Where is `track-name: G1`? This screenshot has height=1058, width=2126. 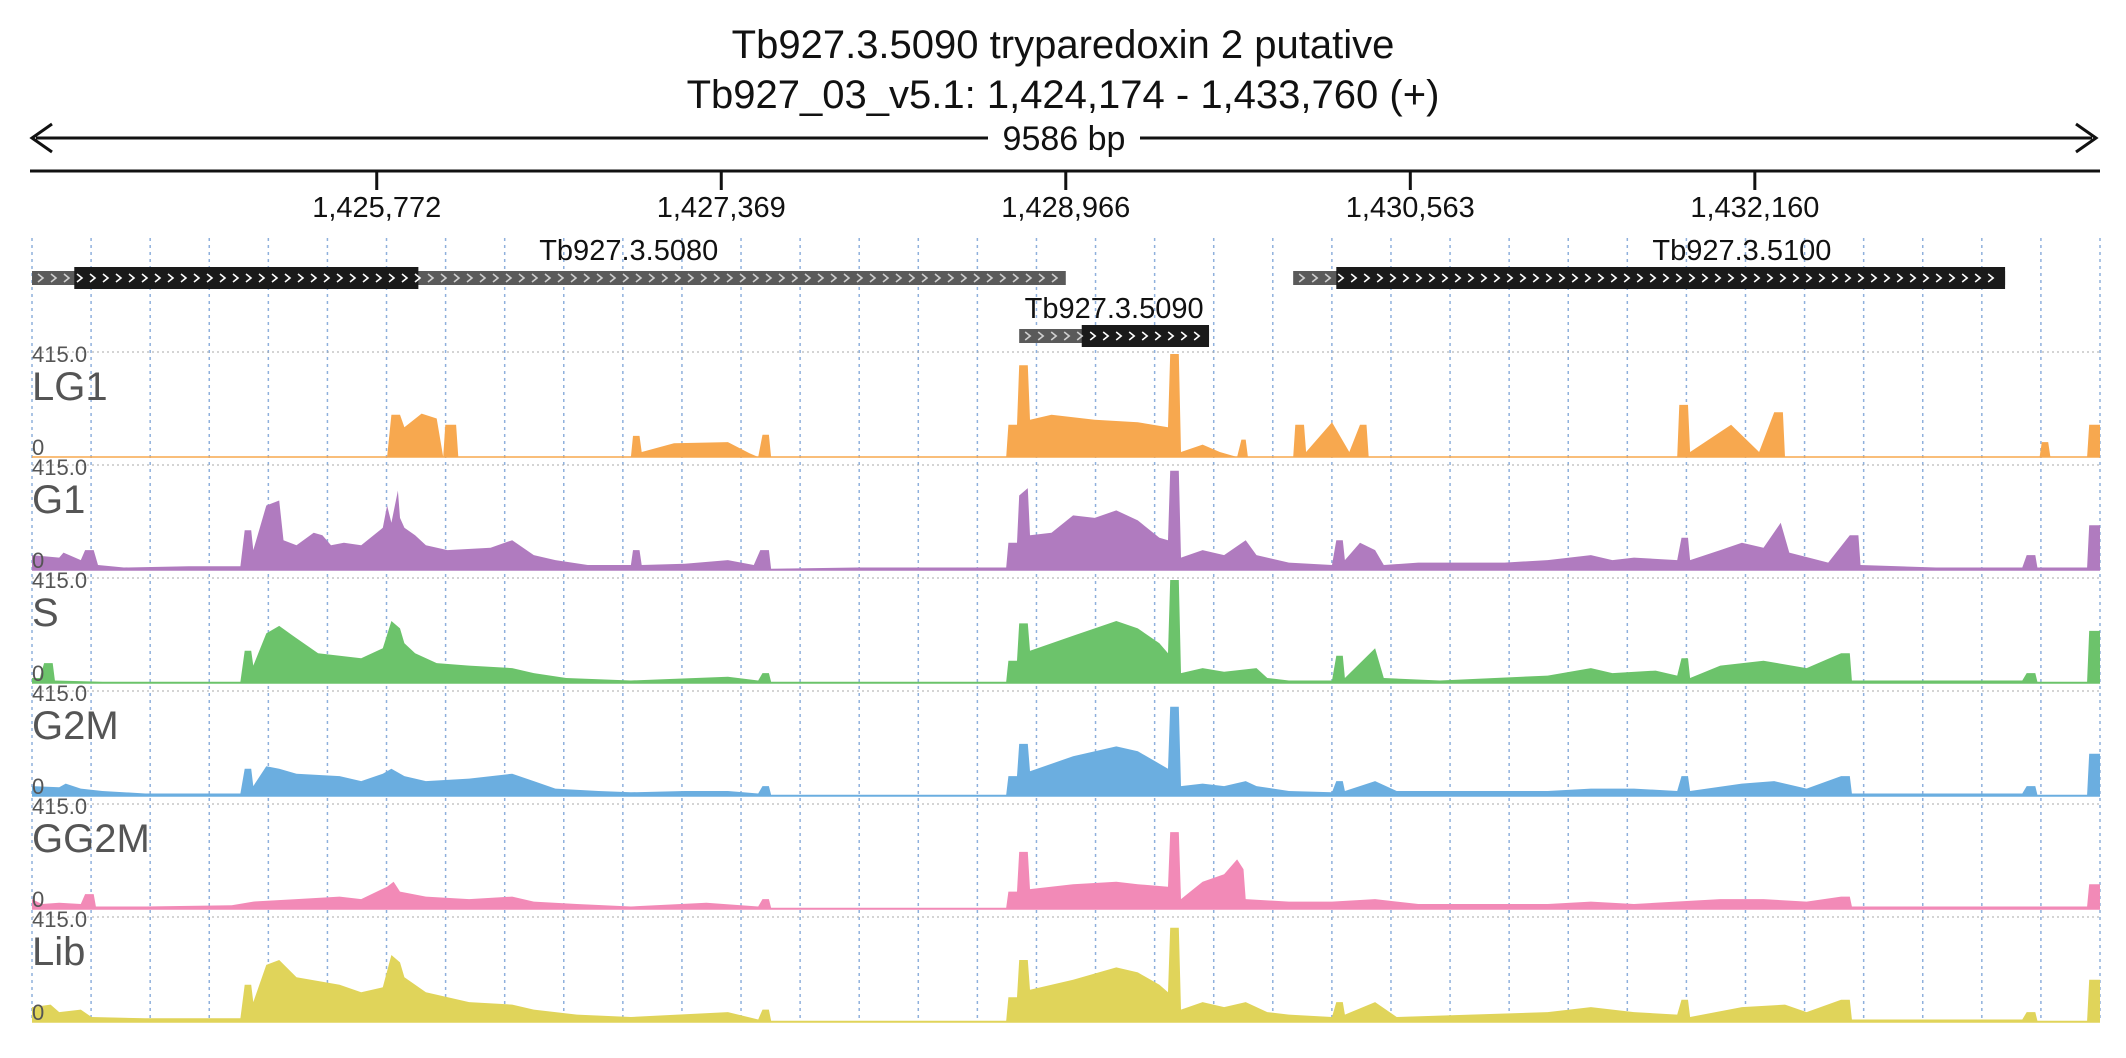
track-name: G1 is located at coordinates (58, 500).